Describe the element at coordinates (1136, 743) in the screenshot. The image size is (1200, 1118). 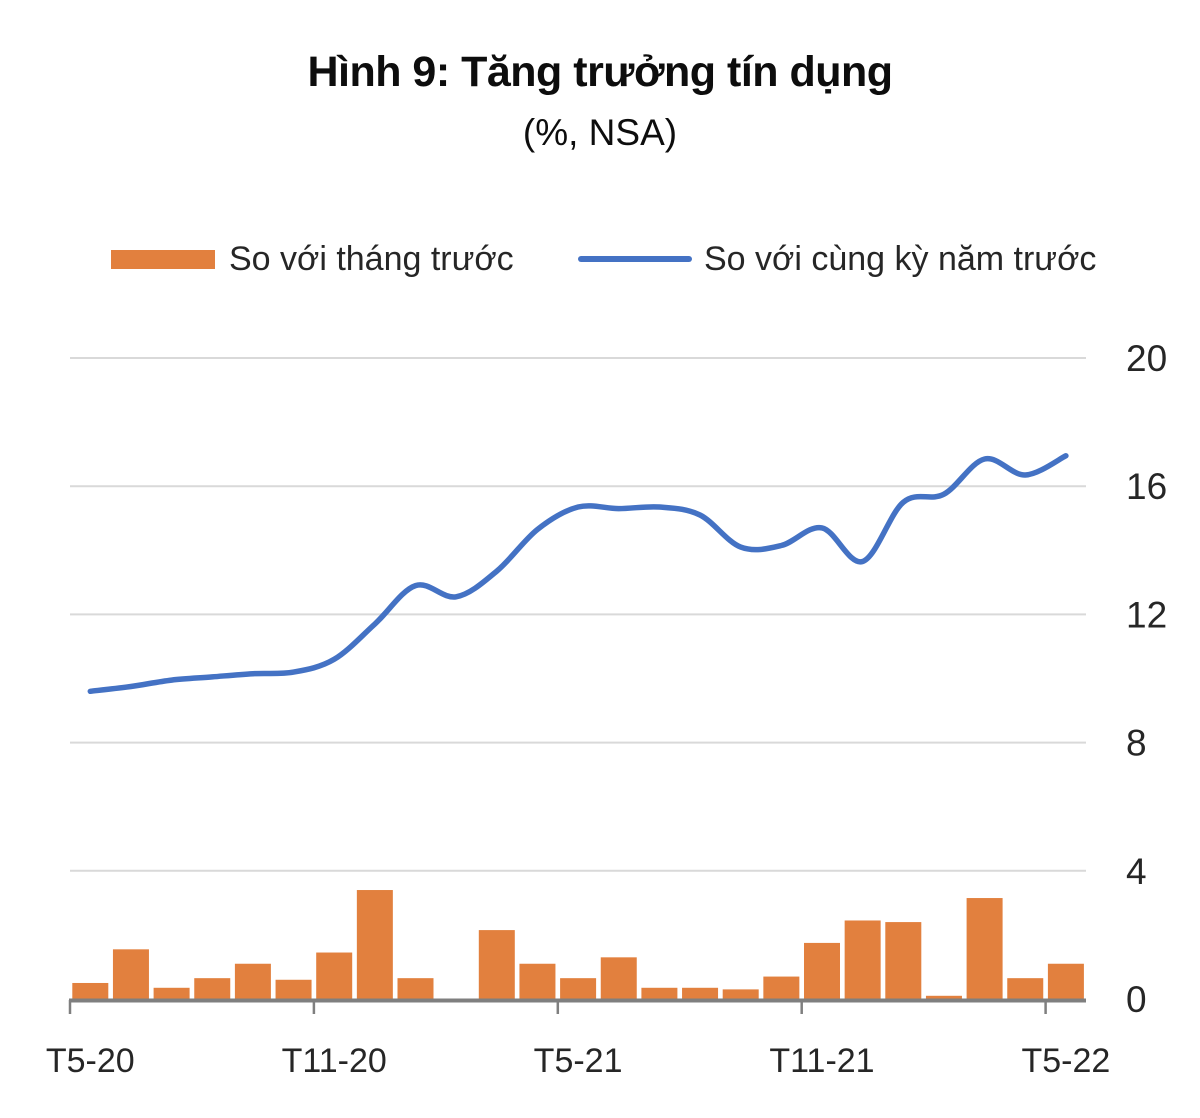
I see `y-tick-label-8: 8` at that location.